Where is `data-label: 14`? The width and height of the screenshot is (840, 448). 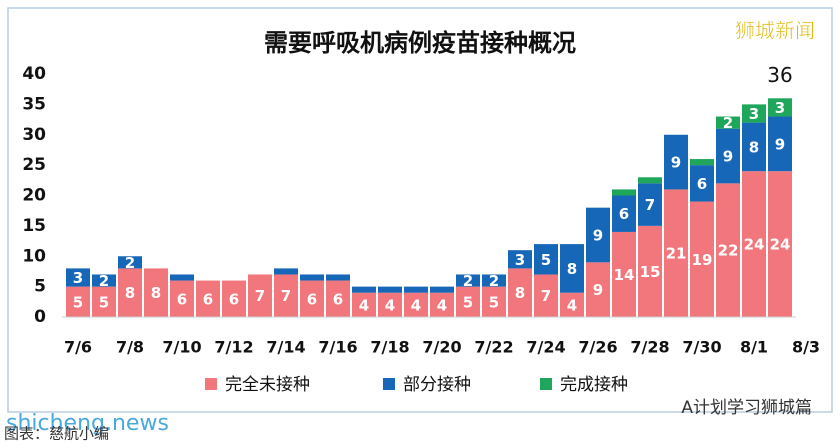 data-label: 14 is located at coordinates (624, 275).